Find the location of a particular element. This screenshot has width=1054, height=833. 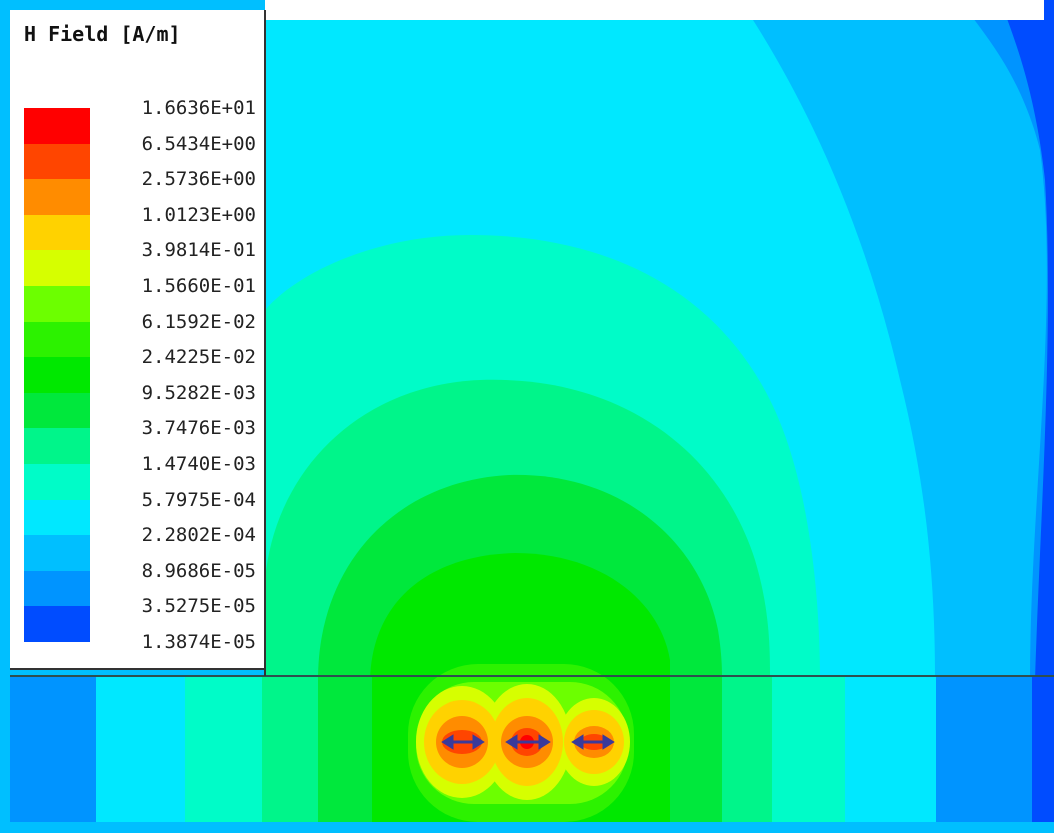

legend-tick-label: 3.7476E-03 is located at coordinates (198, 428).